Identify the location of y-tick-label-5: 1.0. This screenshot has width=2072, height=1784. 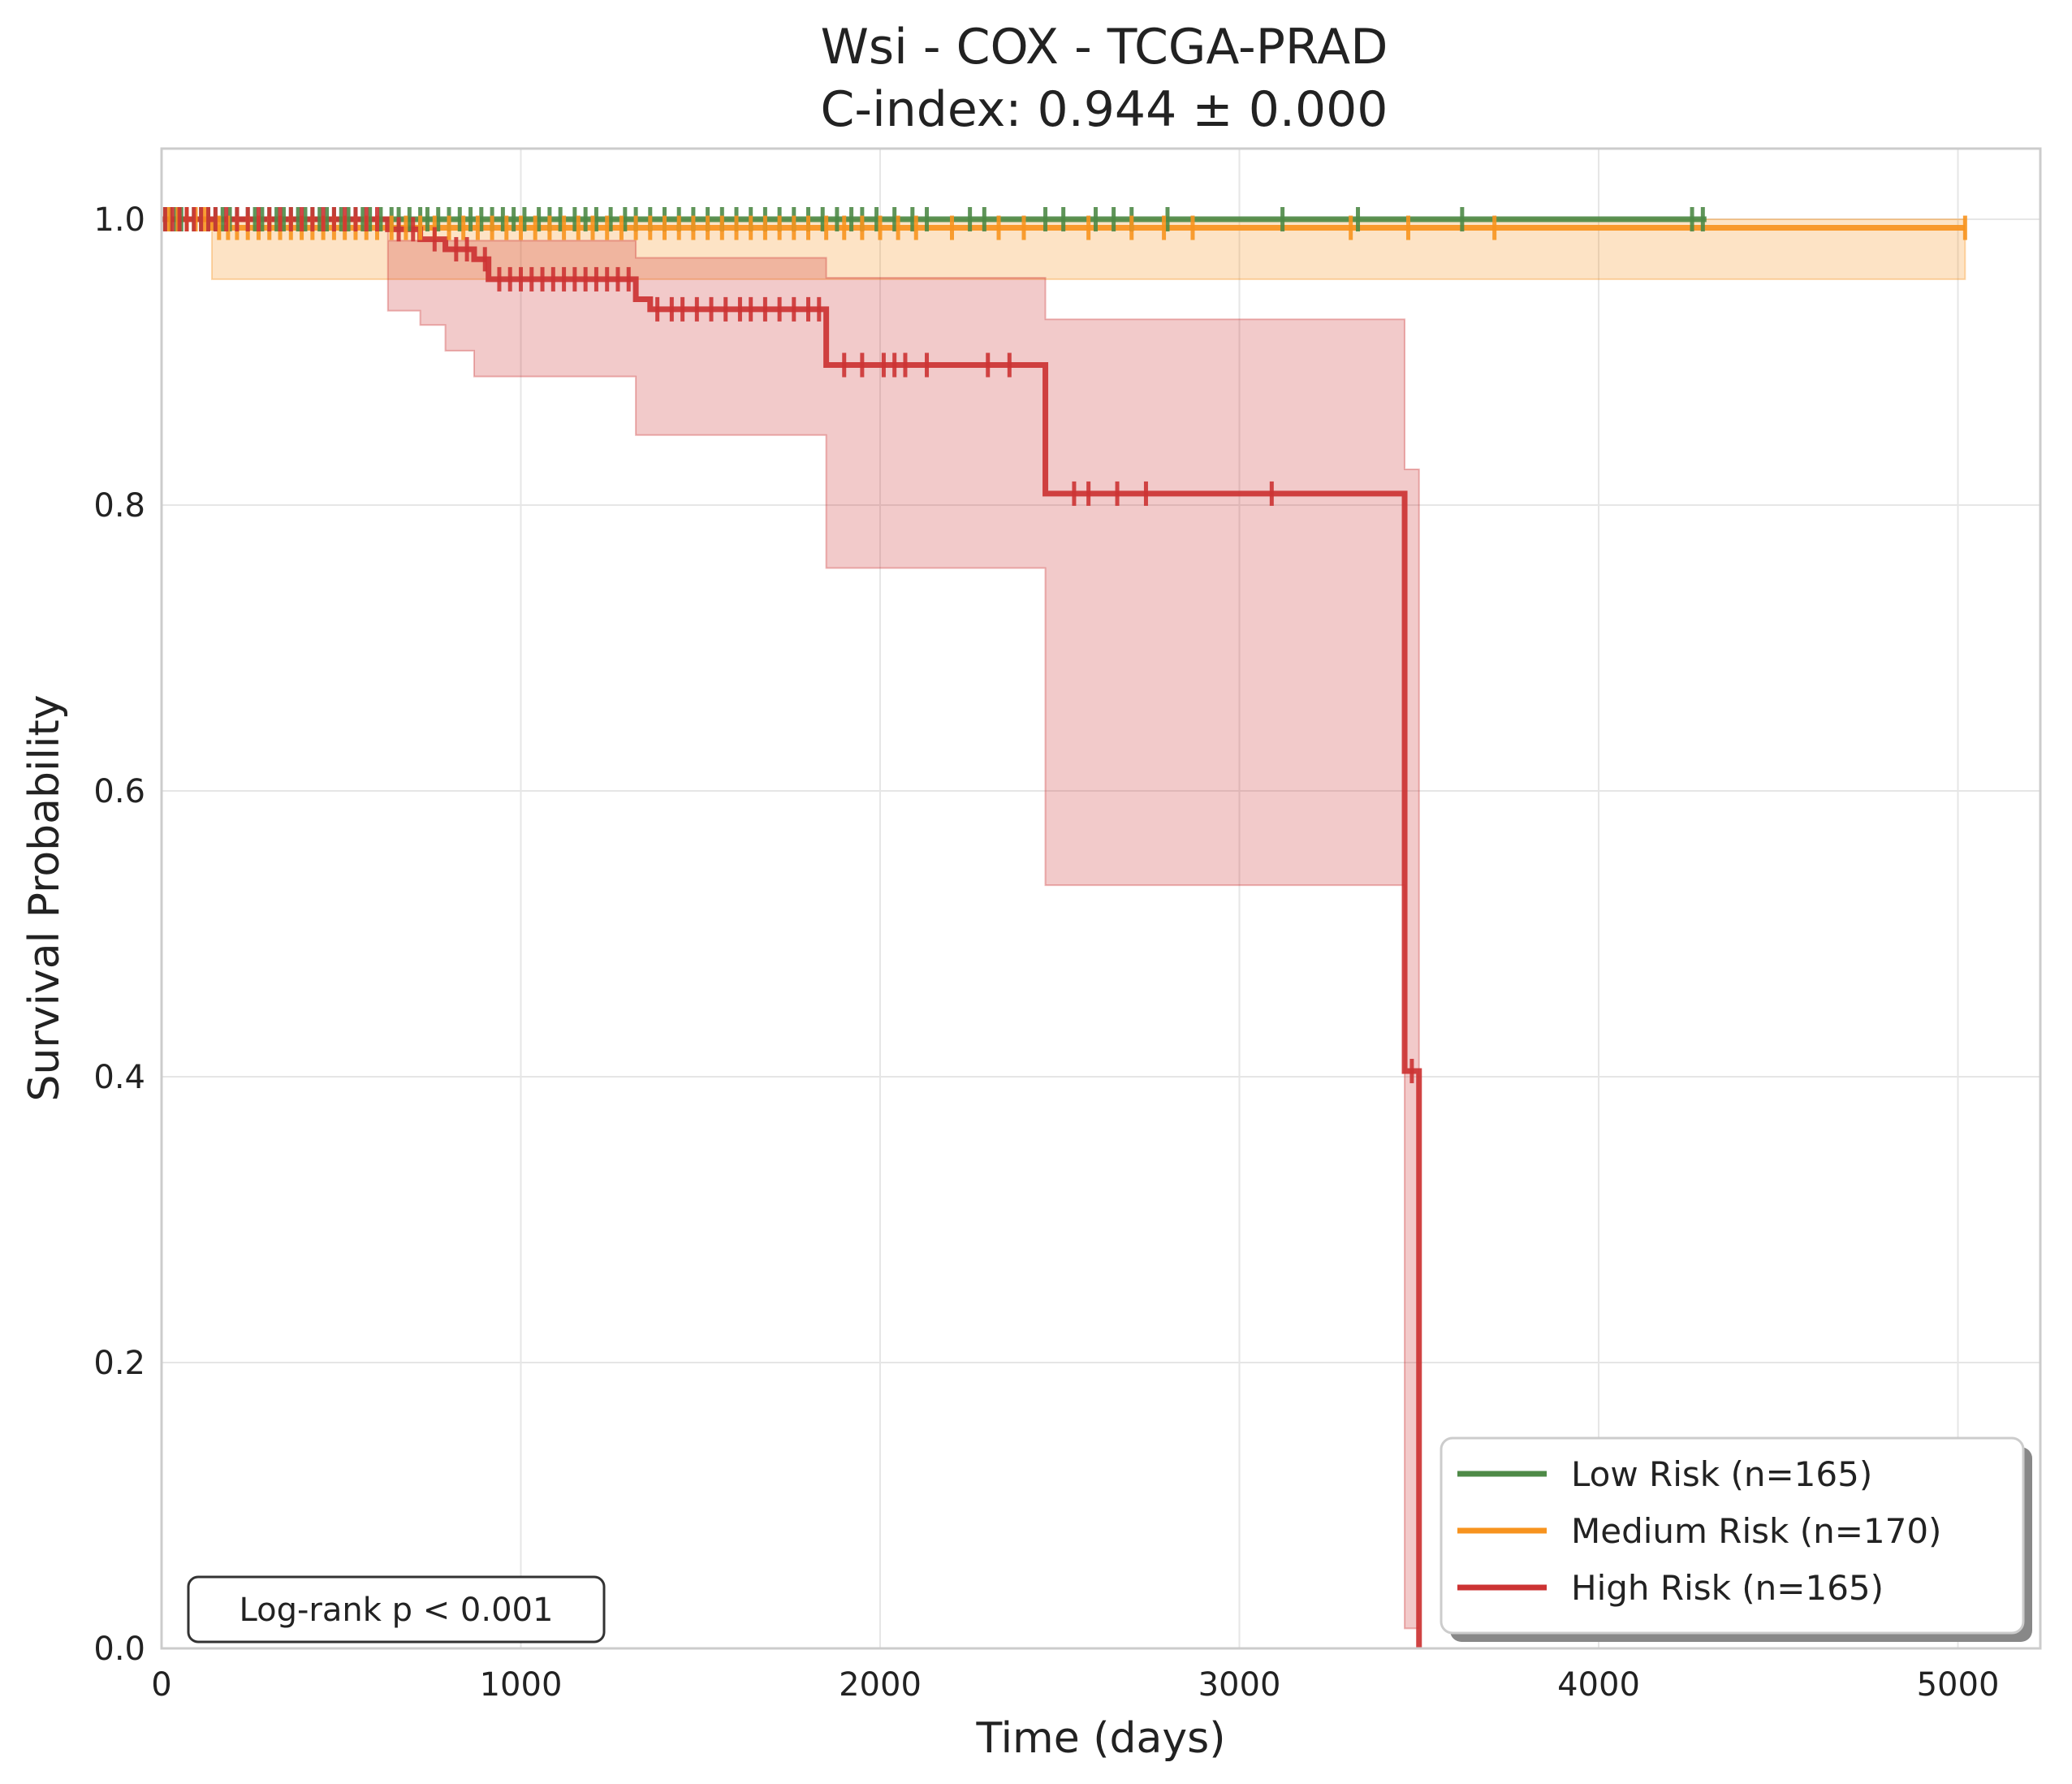
(119, 220).